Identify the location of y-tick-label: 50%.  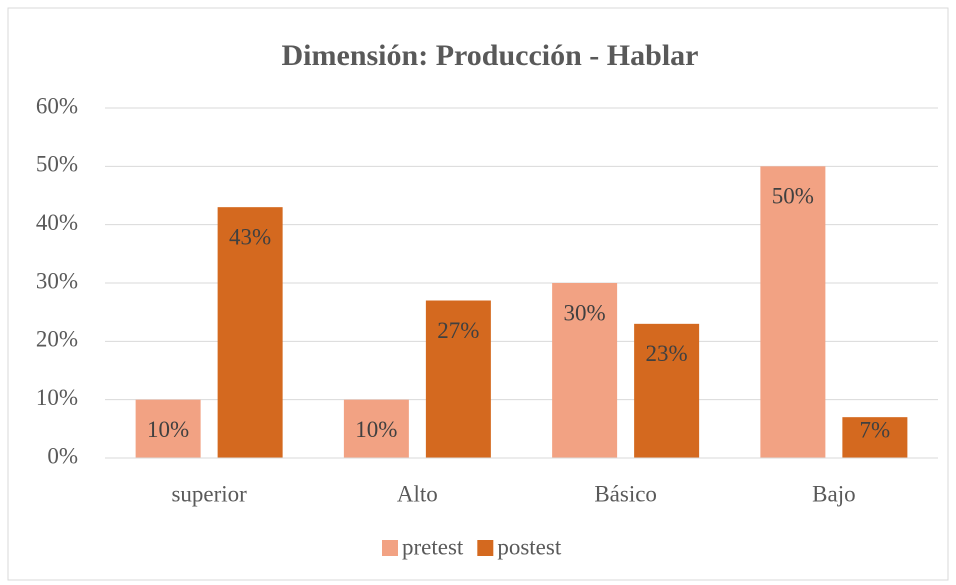
(57, 164).